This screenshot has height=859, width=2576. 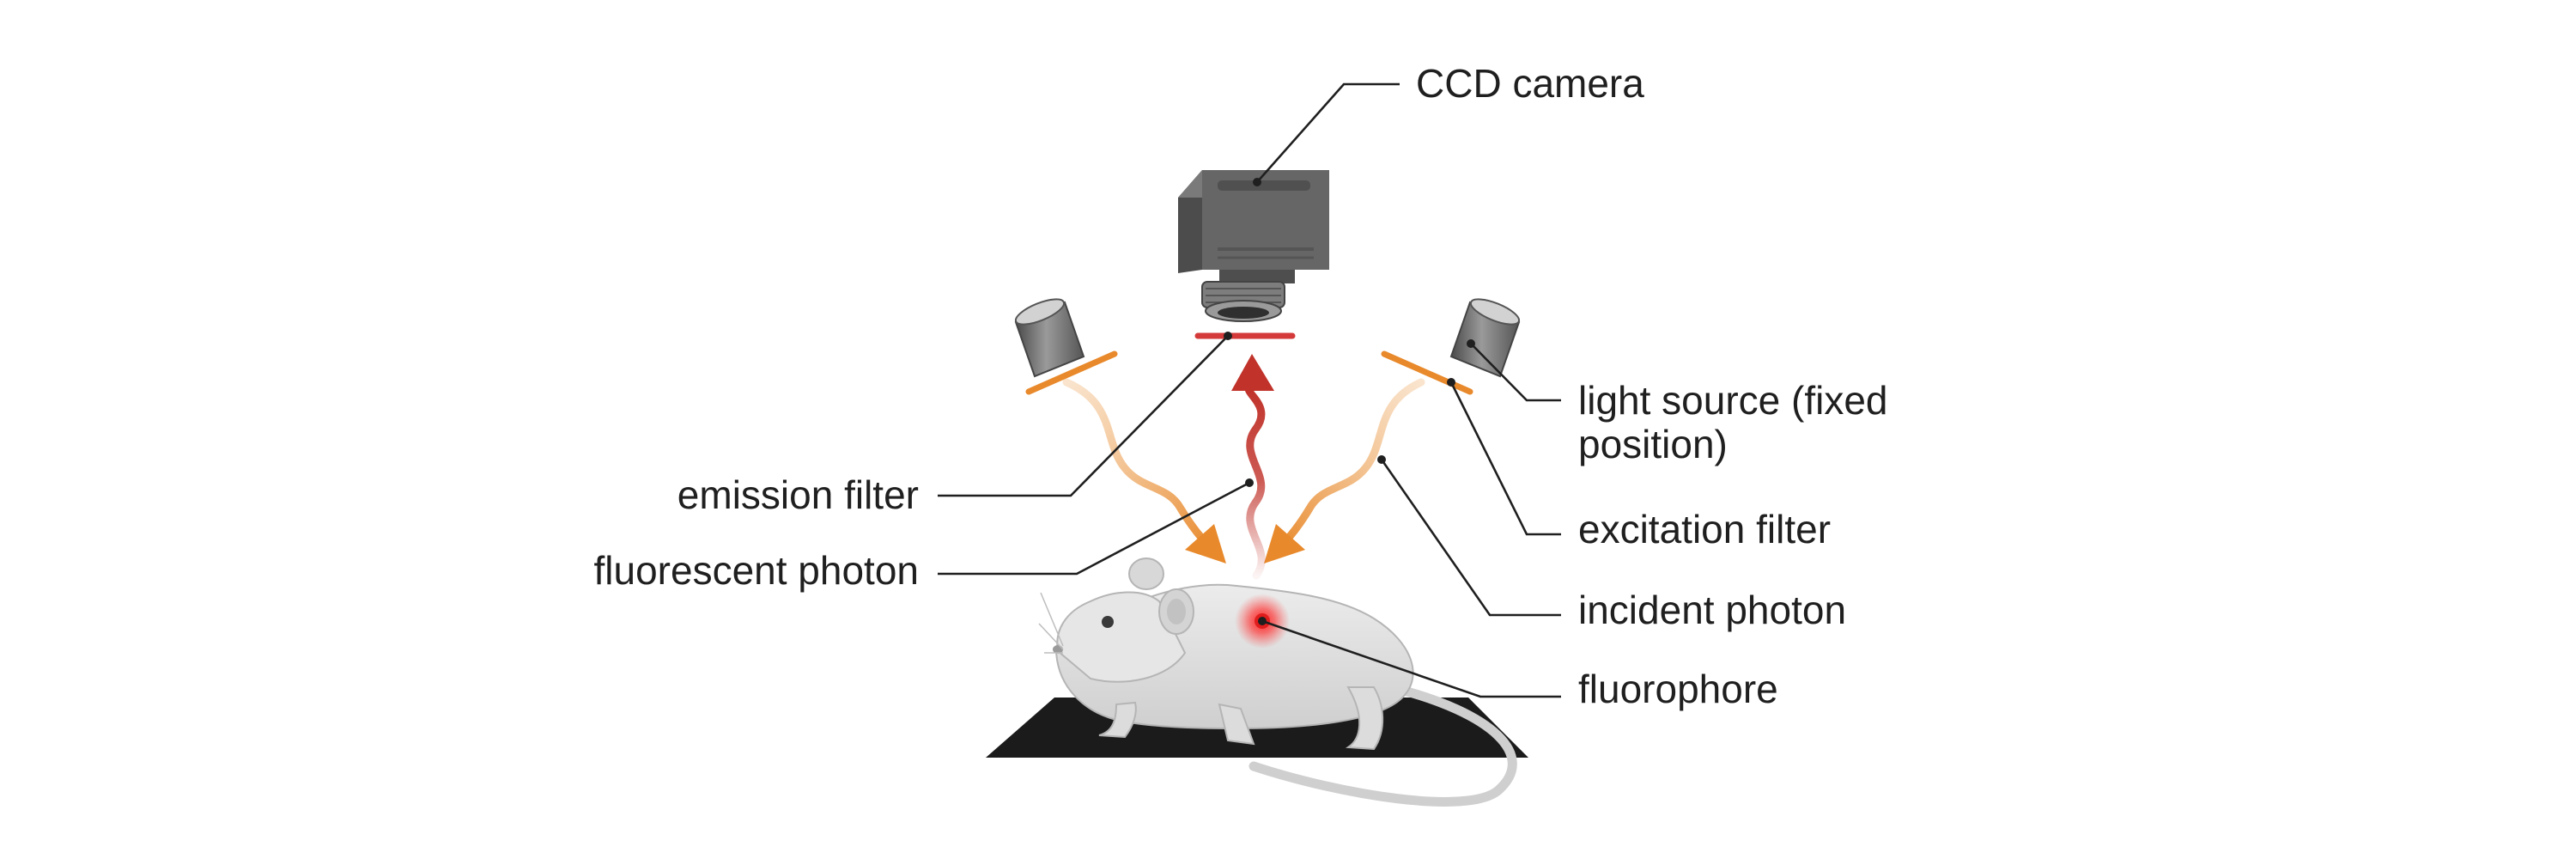 I want to click on leader-dot-emission-filter, so click(x=1228, y=336).